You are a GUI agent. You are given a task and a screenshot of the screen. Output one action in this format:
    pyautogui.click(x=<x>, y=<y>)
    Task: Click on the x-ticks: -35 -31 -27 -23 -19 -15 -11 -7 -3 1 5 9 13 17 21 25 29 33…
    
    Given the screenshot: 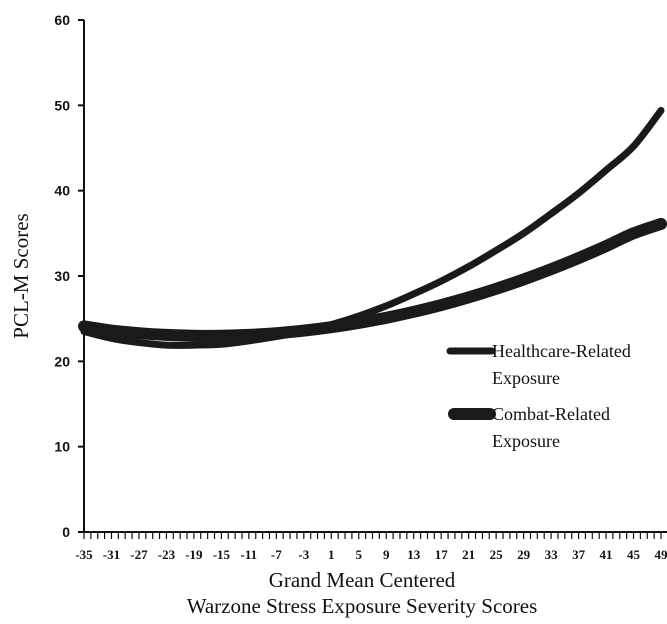 What is the action you would take?
    pyautogui.click(x=371, y=547)
    